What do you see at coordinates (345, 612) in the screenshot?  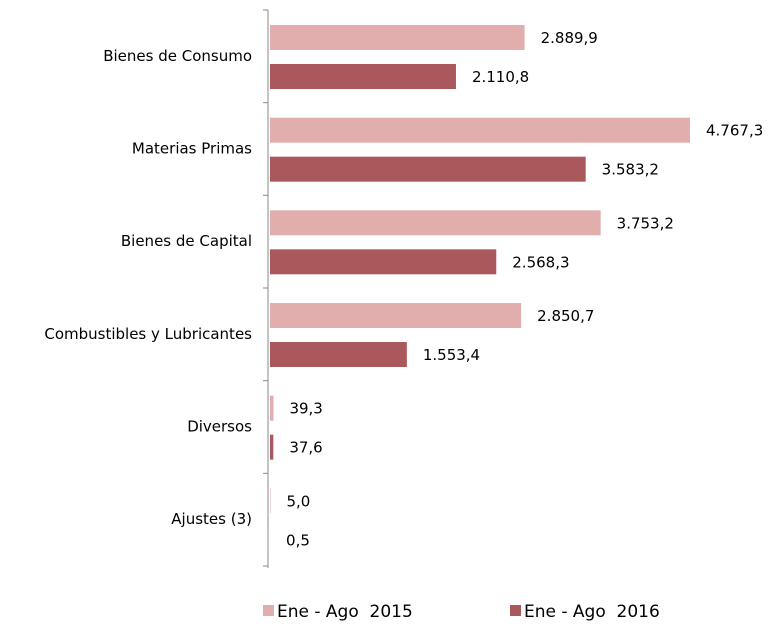 I see `legend-label: Ene - Ago 2015` at bounding box center [345, 612].